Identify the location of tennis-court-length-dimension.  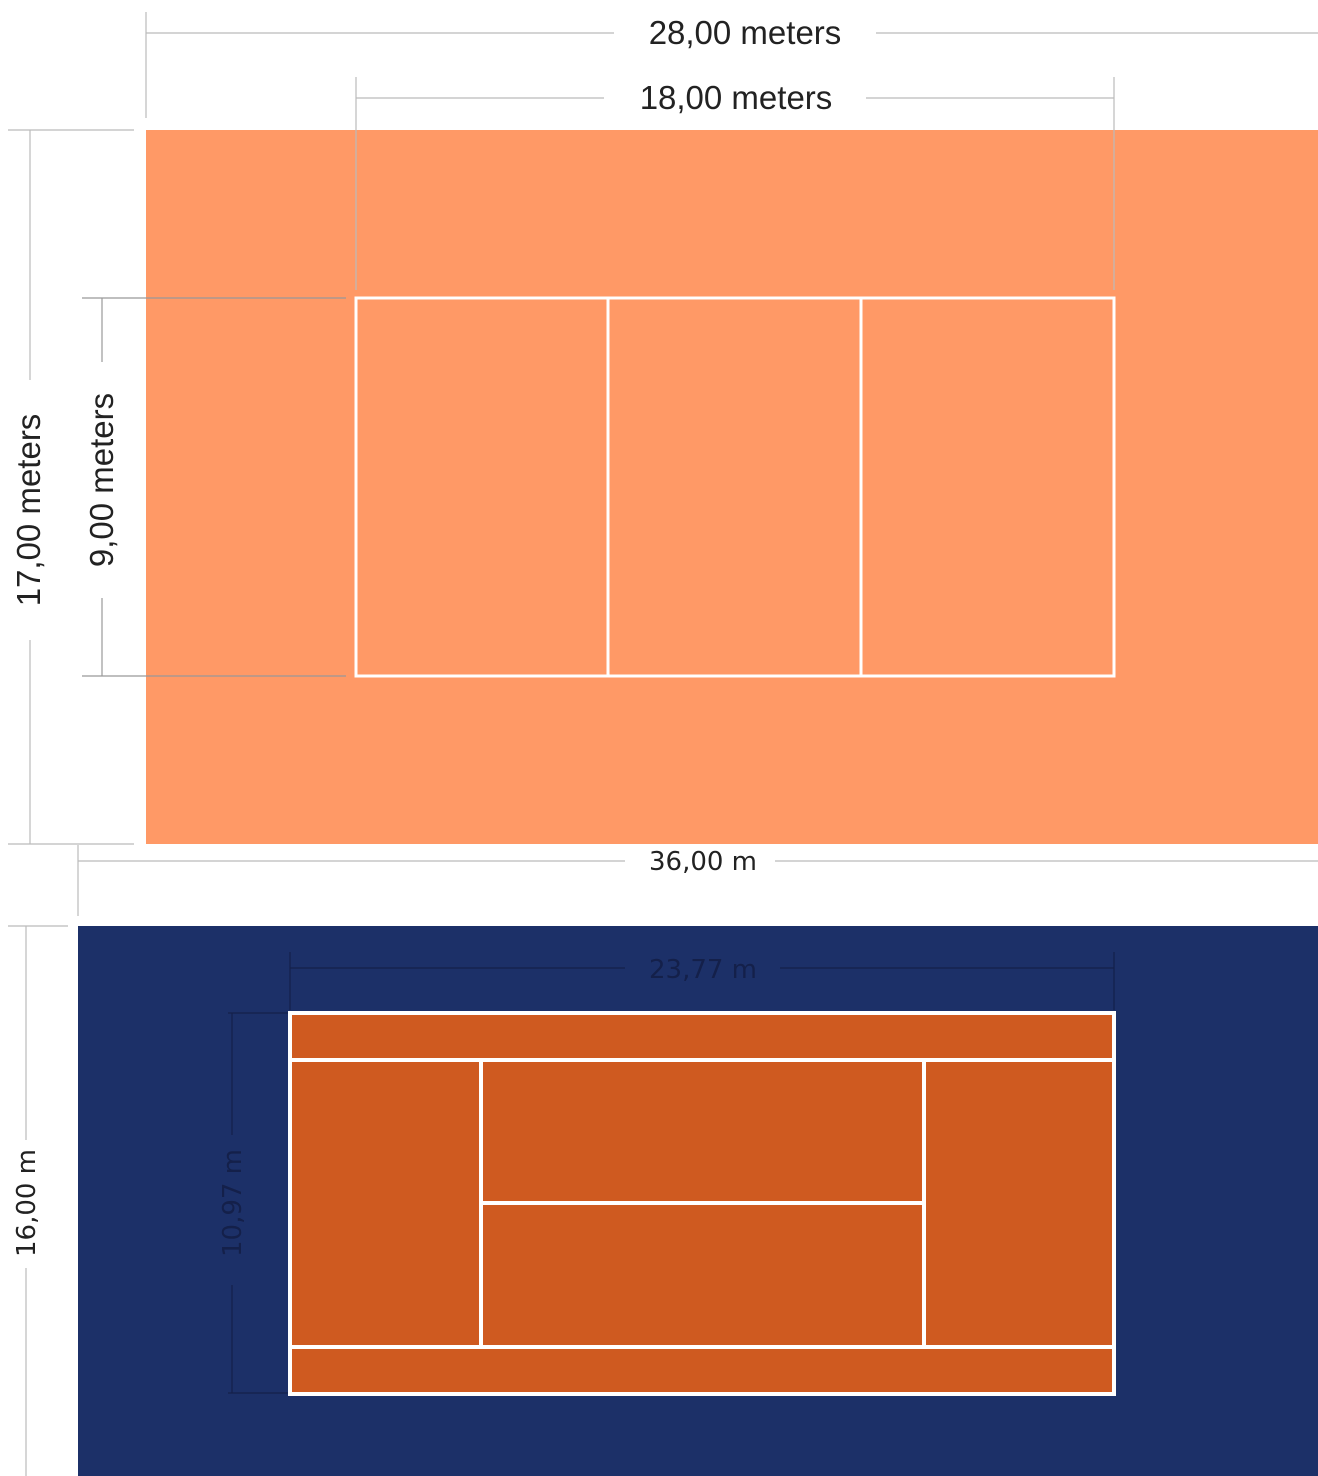
(702, 981).